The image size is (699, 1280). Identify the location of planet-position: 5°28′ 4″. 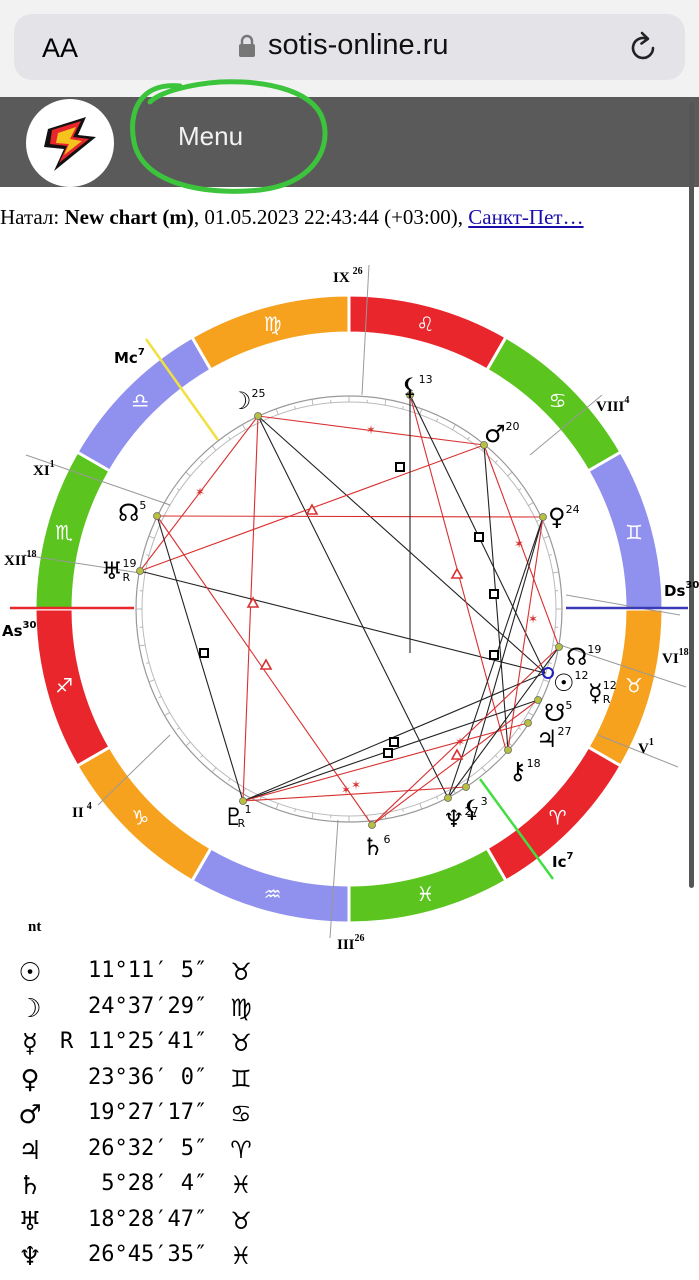
(148, 1183).